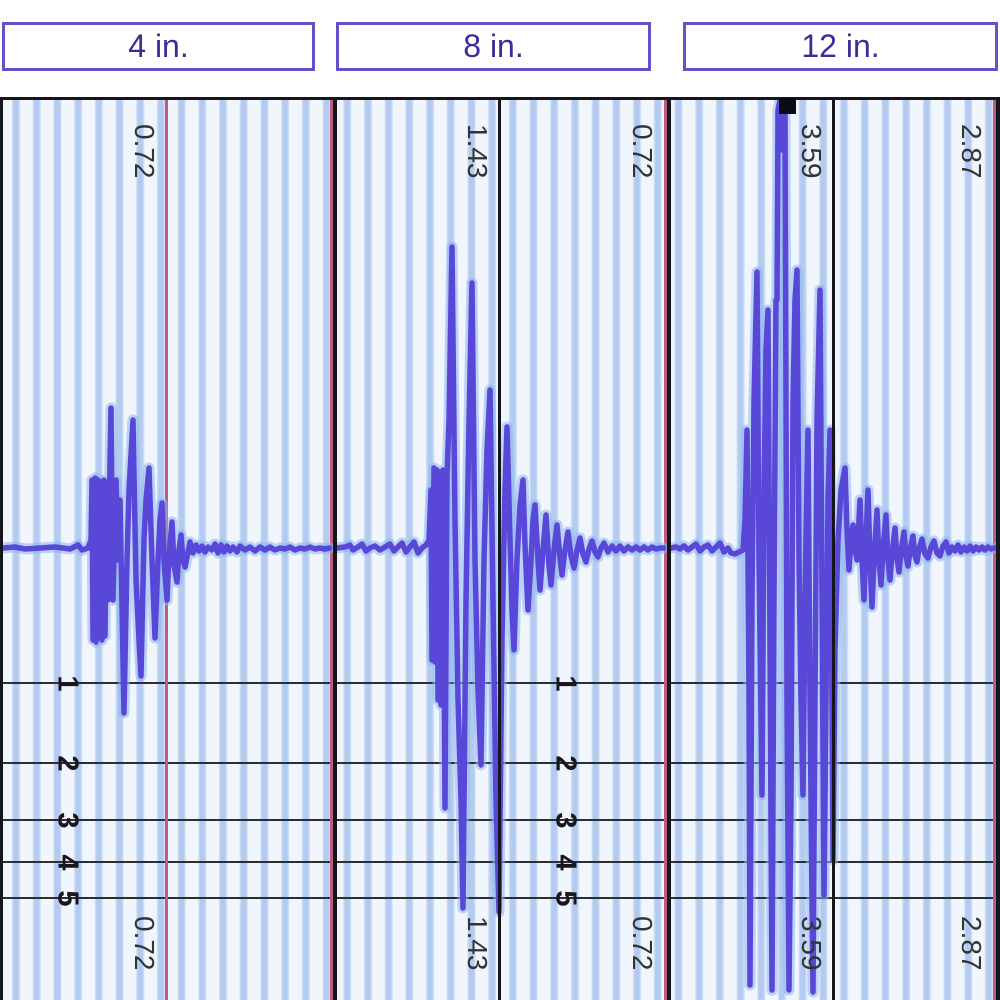 This screenshot has width=1000, height=1000. What do you see at coordinates (811, 943) in the screenshot?
I see `reading-label-bottom: 3.59` at bounding box center [811, 943].